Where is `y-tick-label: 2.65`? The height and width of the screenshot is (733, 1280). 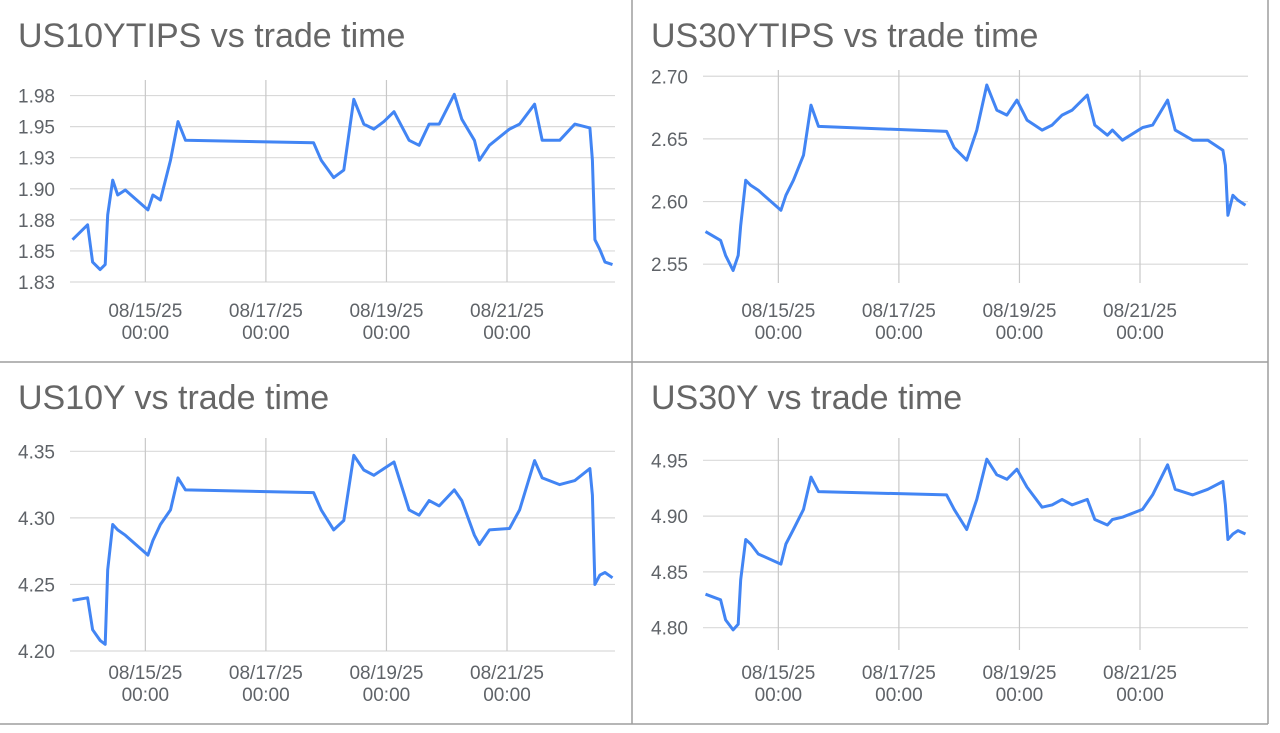 y-tick-label: 2.65 is located at coordinates (669, 140).